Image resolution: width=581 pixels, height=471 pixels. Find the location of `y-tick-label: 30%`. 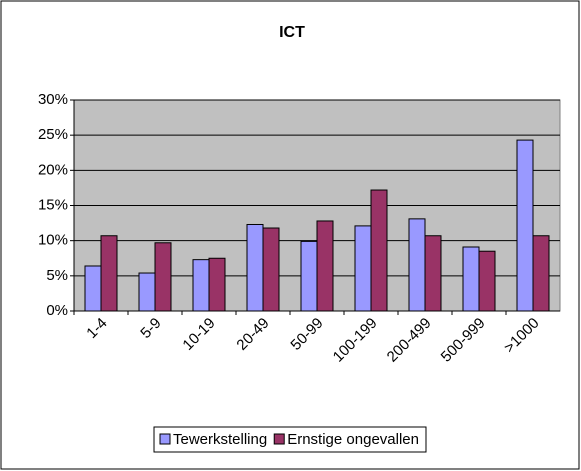

y-tick-label: 30% is located at coordinates (53, 99).